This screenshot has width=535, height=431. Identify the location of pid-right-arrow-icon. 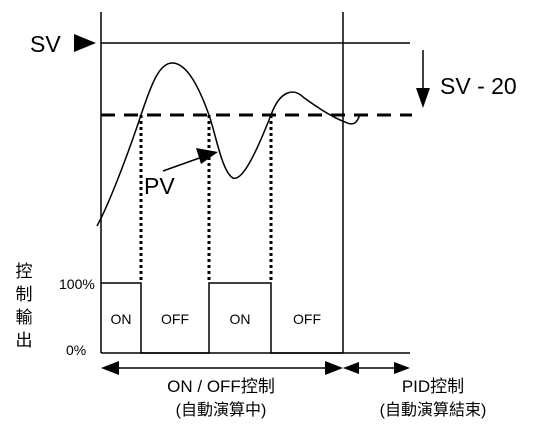
(402, 368).